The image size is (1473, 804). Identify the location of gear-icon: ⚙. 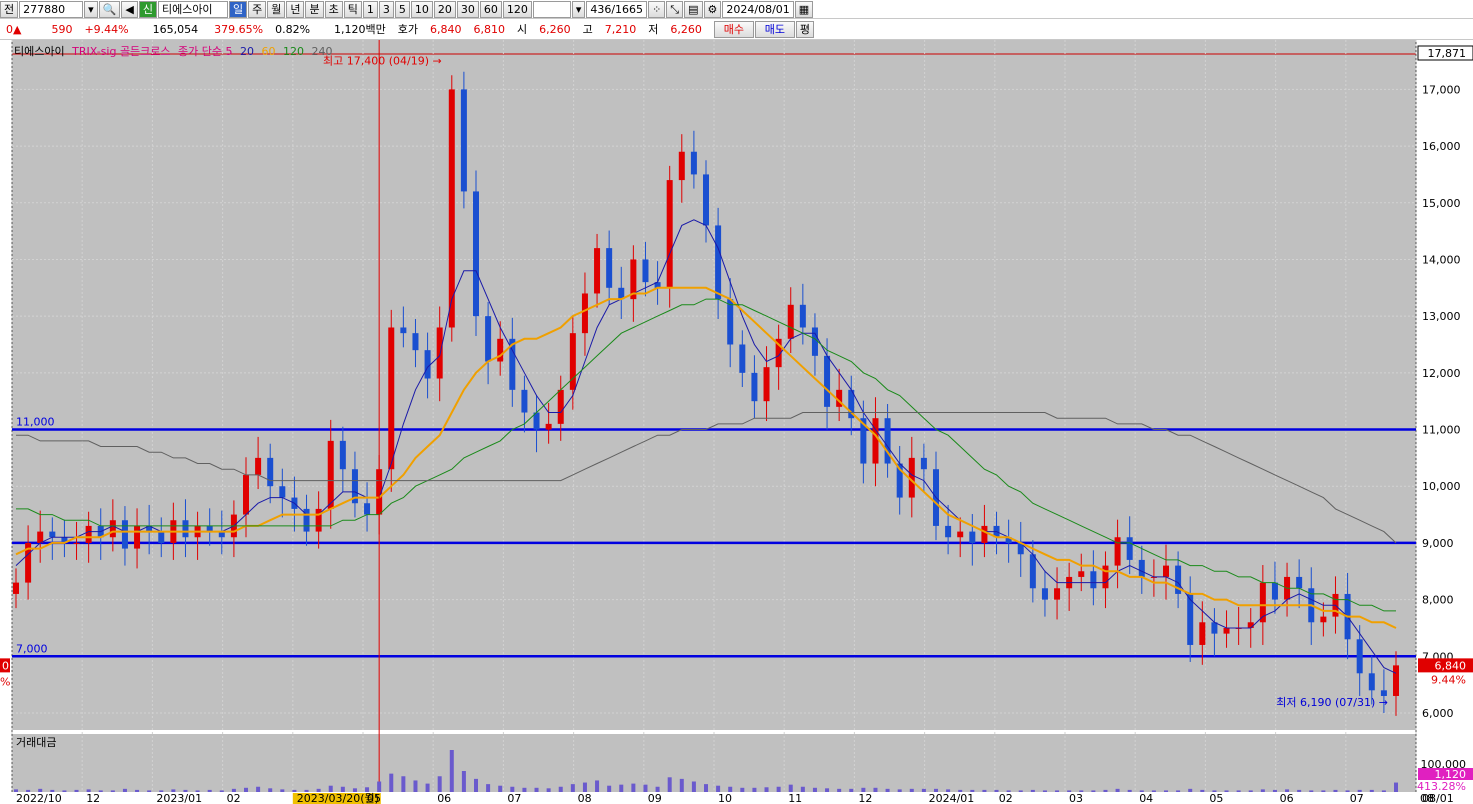
(712, 9).